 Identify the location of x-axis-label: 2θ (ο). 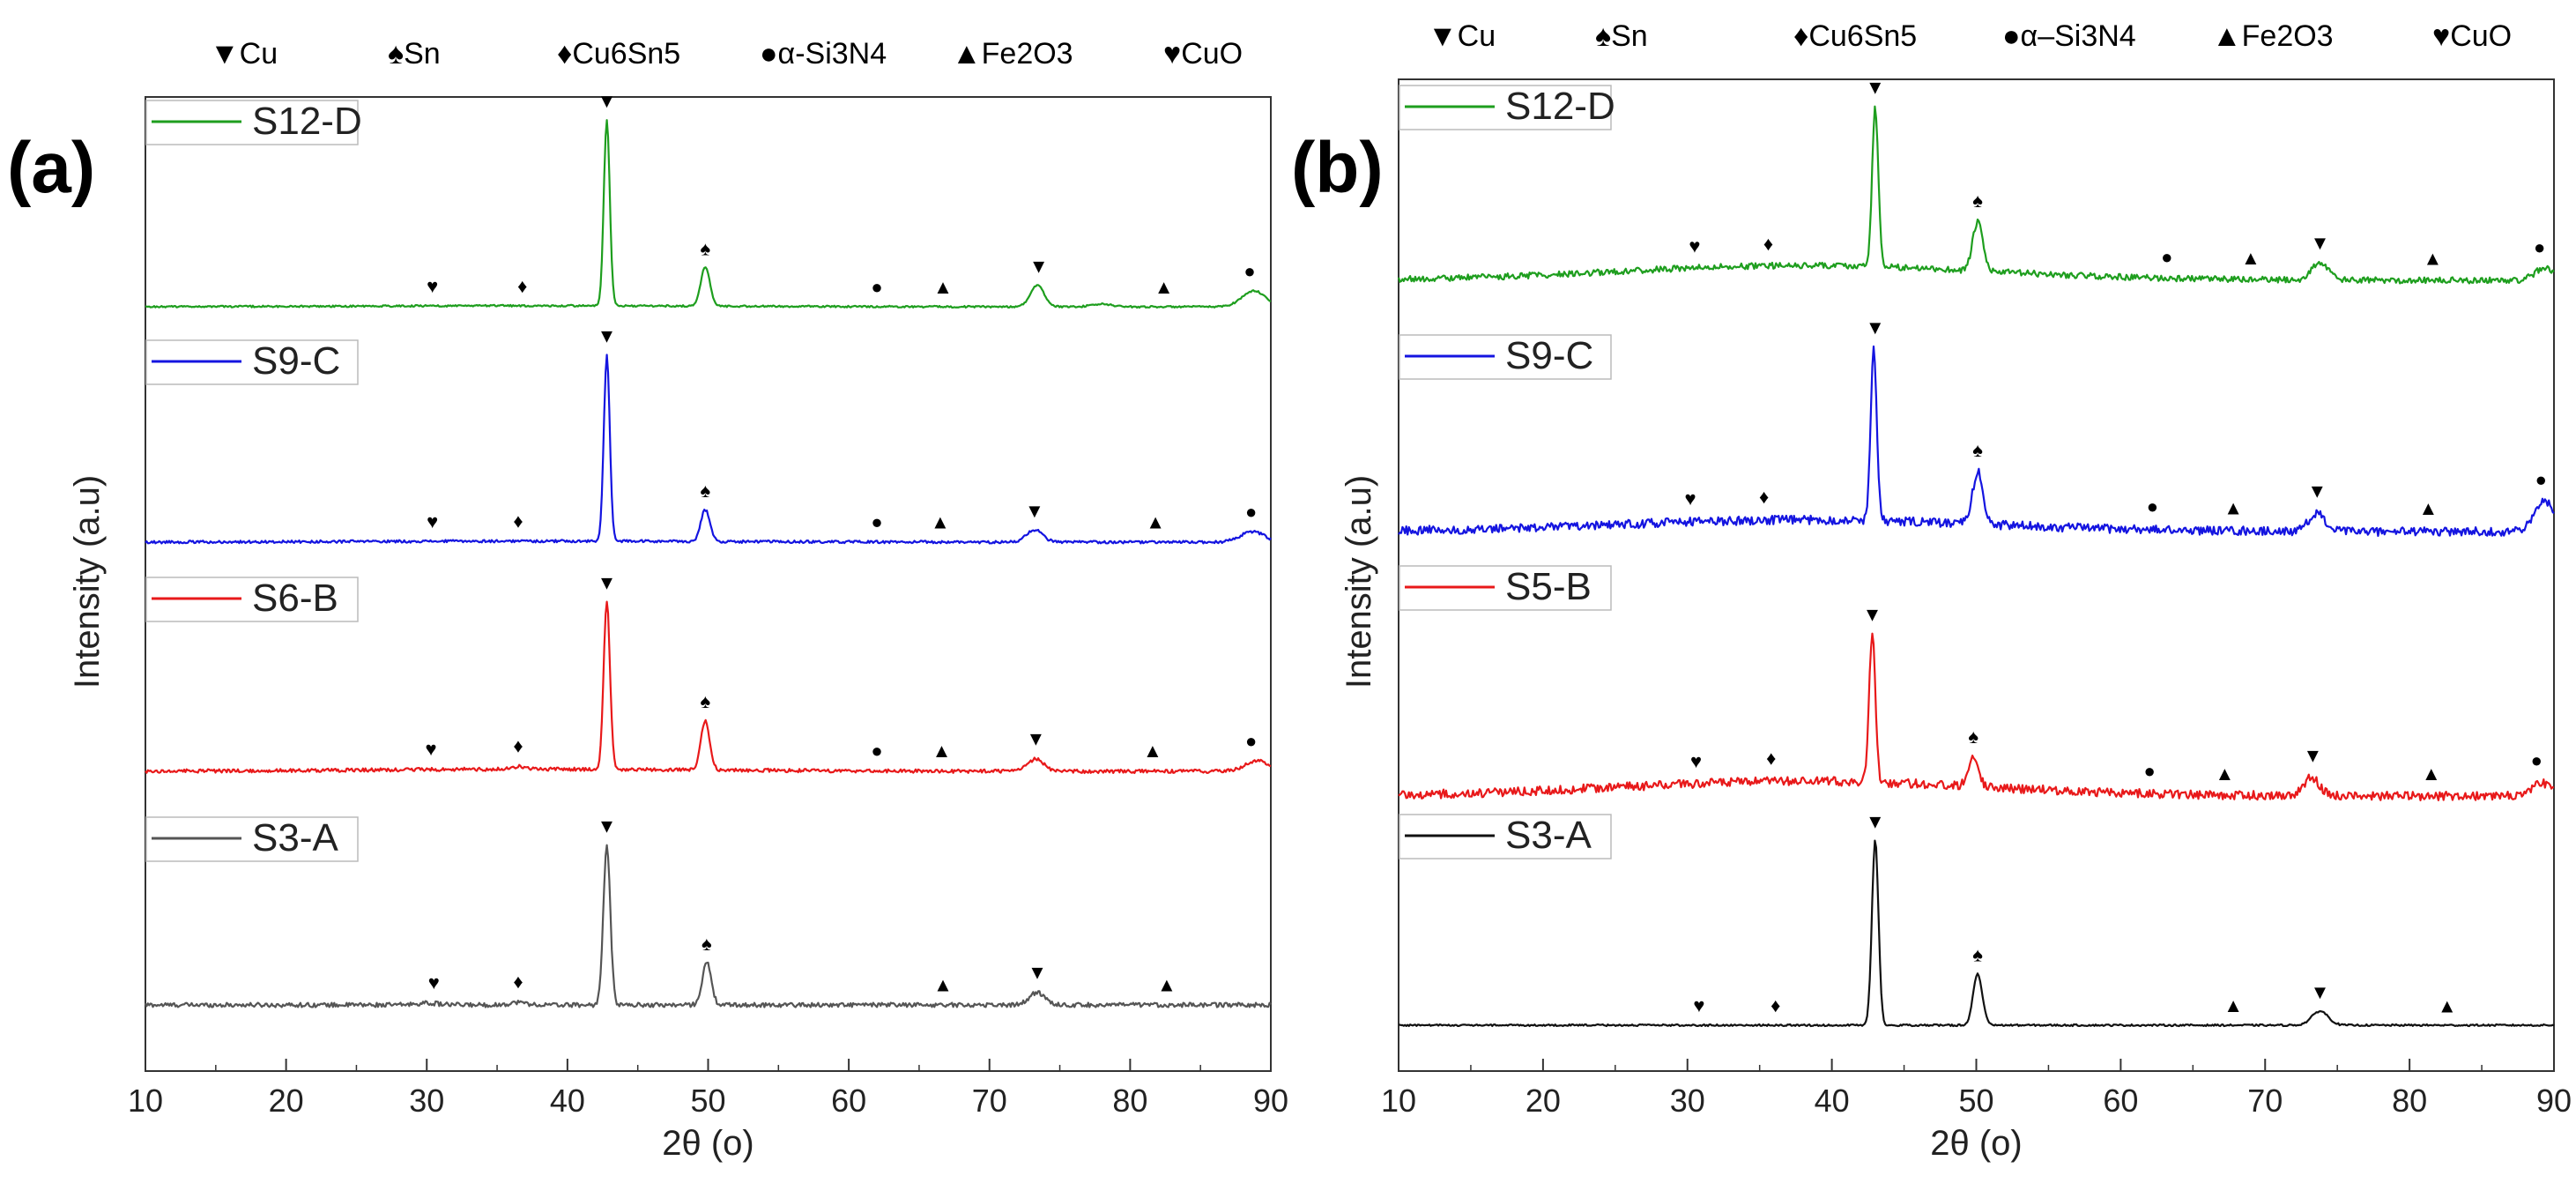
(1976, 1143).